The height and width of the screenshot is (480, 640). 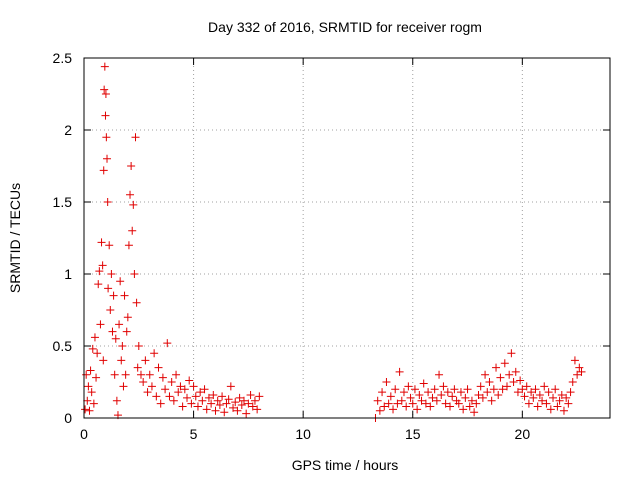 What do you see at coordinates (345, 465) in the screenshot?
I see `x-axis-label: GPS time / hours` at bounding box center [345, 465].